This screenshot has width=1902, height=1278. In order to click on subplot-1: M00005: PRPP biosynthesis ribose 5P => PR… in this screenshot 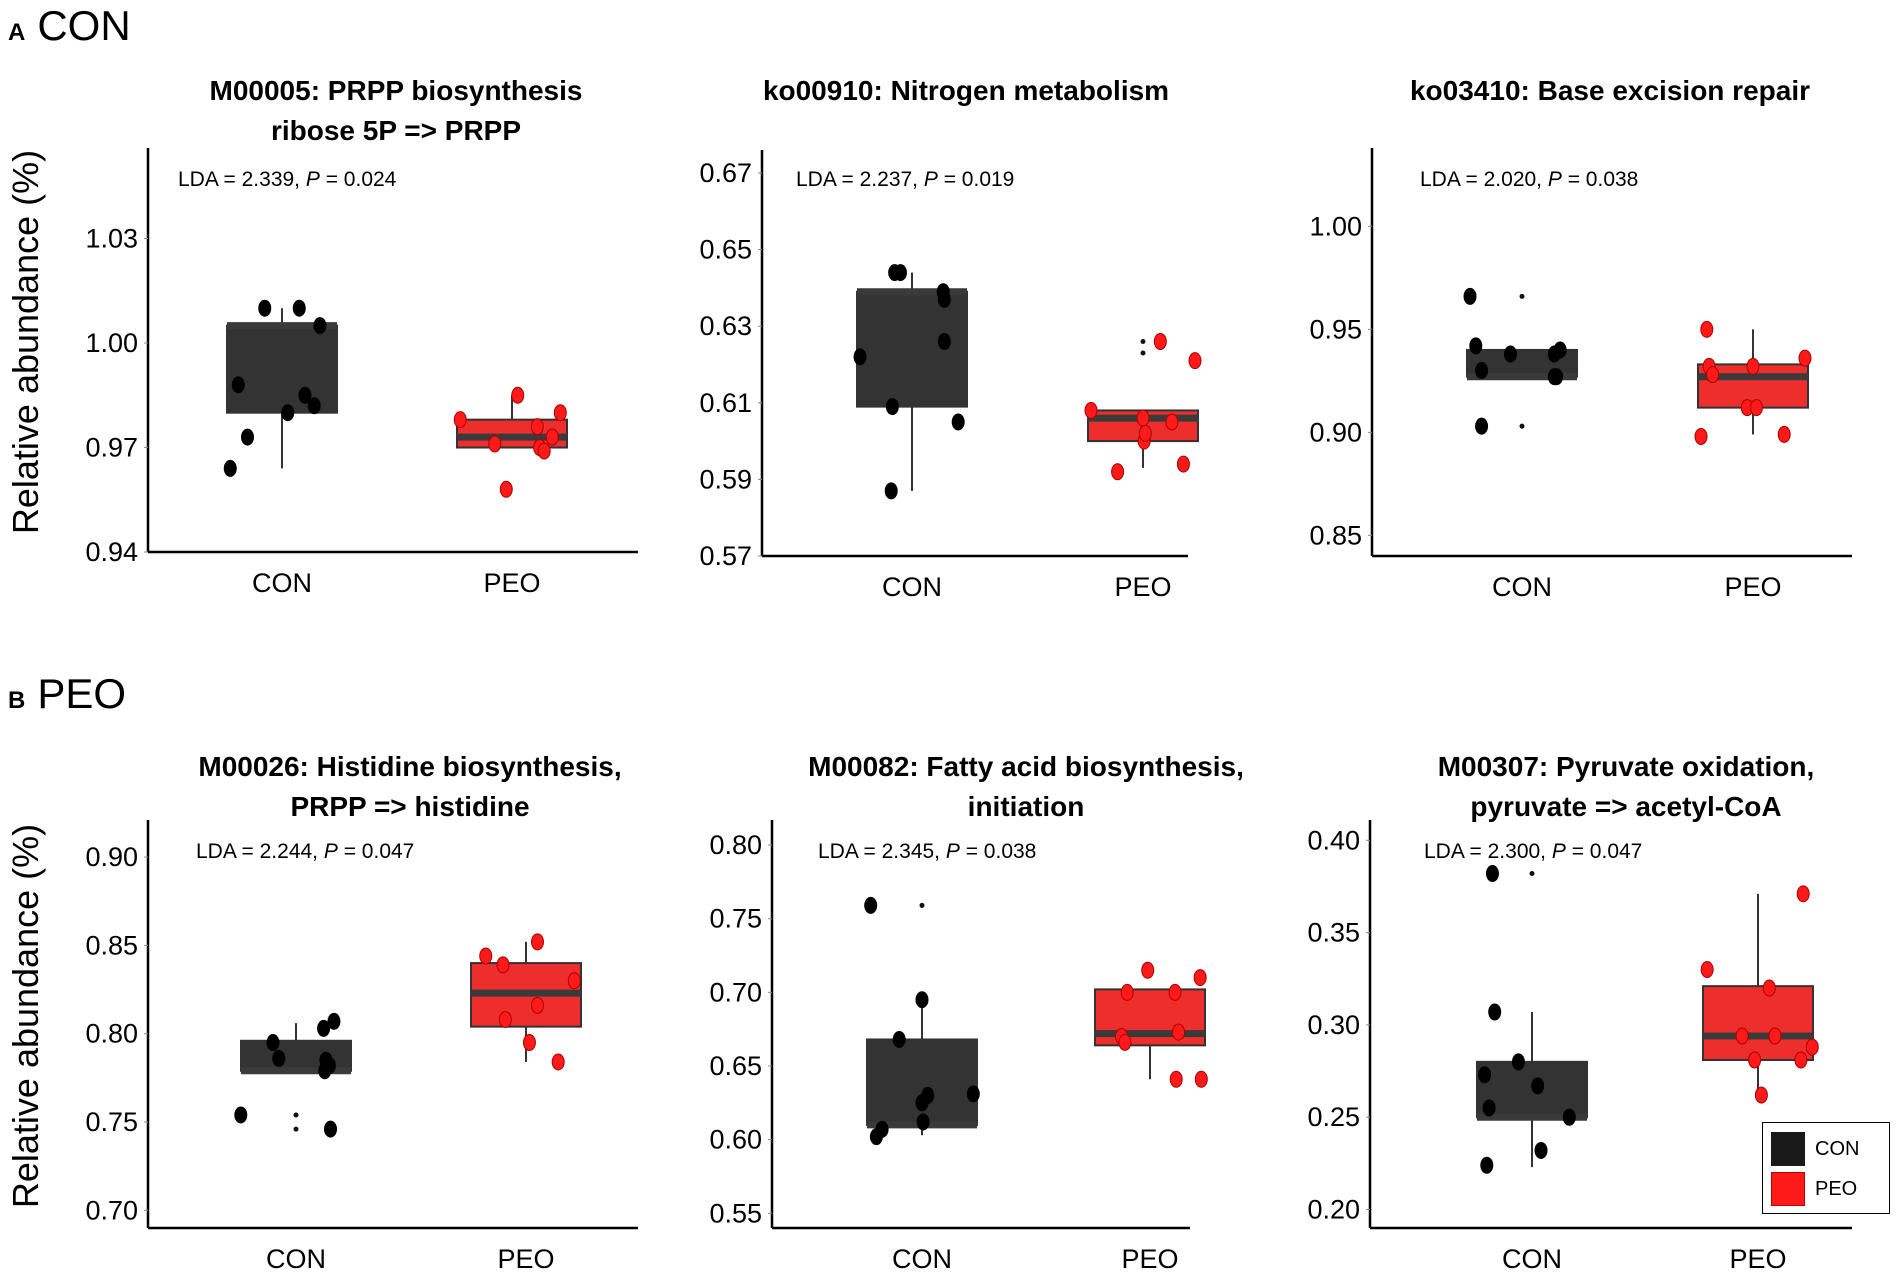, I will do `click(361, 336)`.